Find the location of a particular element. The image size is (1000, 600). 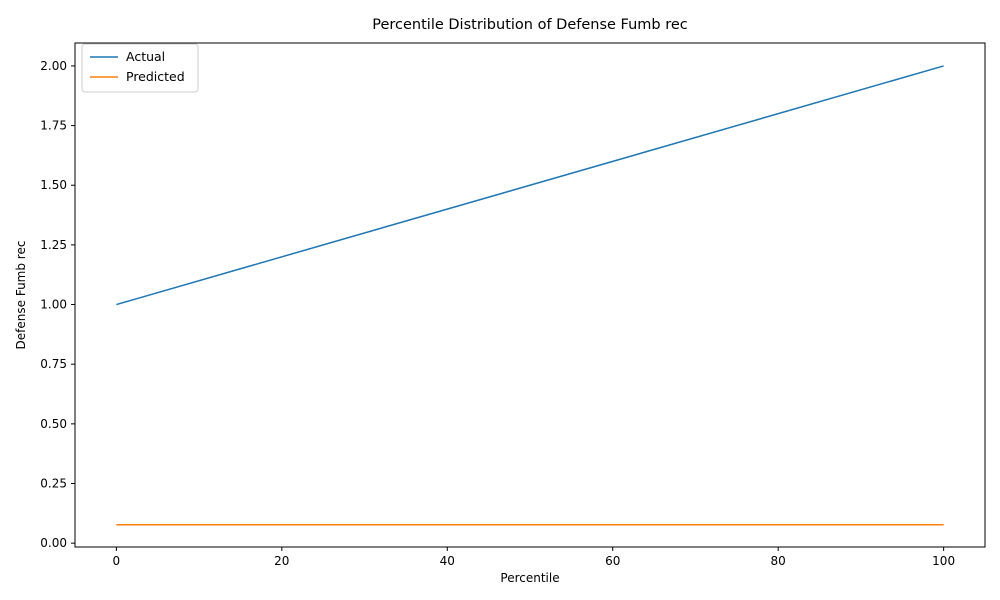

x-tick-label: 80 is located at coordinates (778, 561).